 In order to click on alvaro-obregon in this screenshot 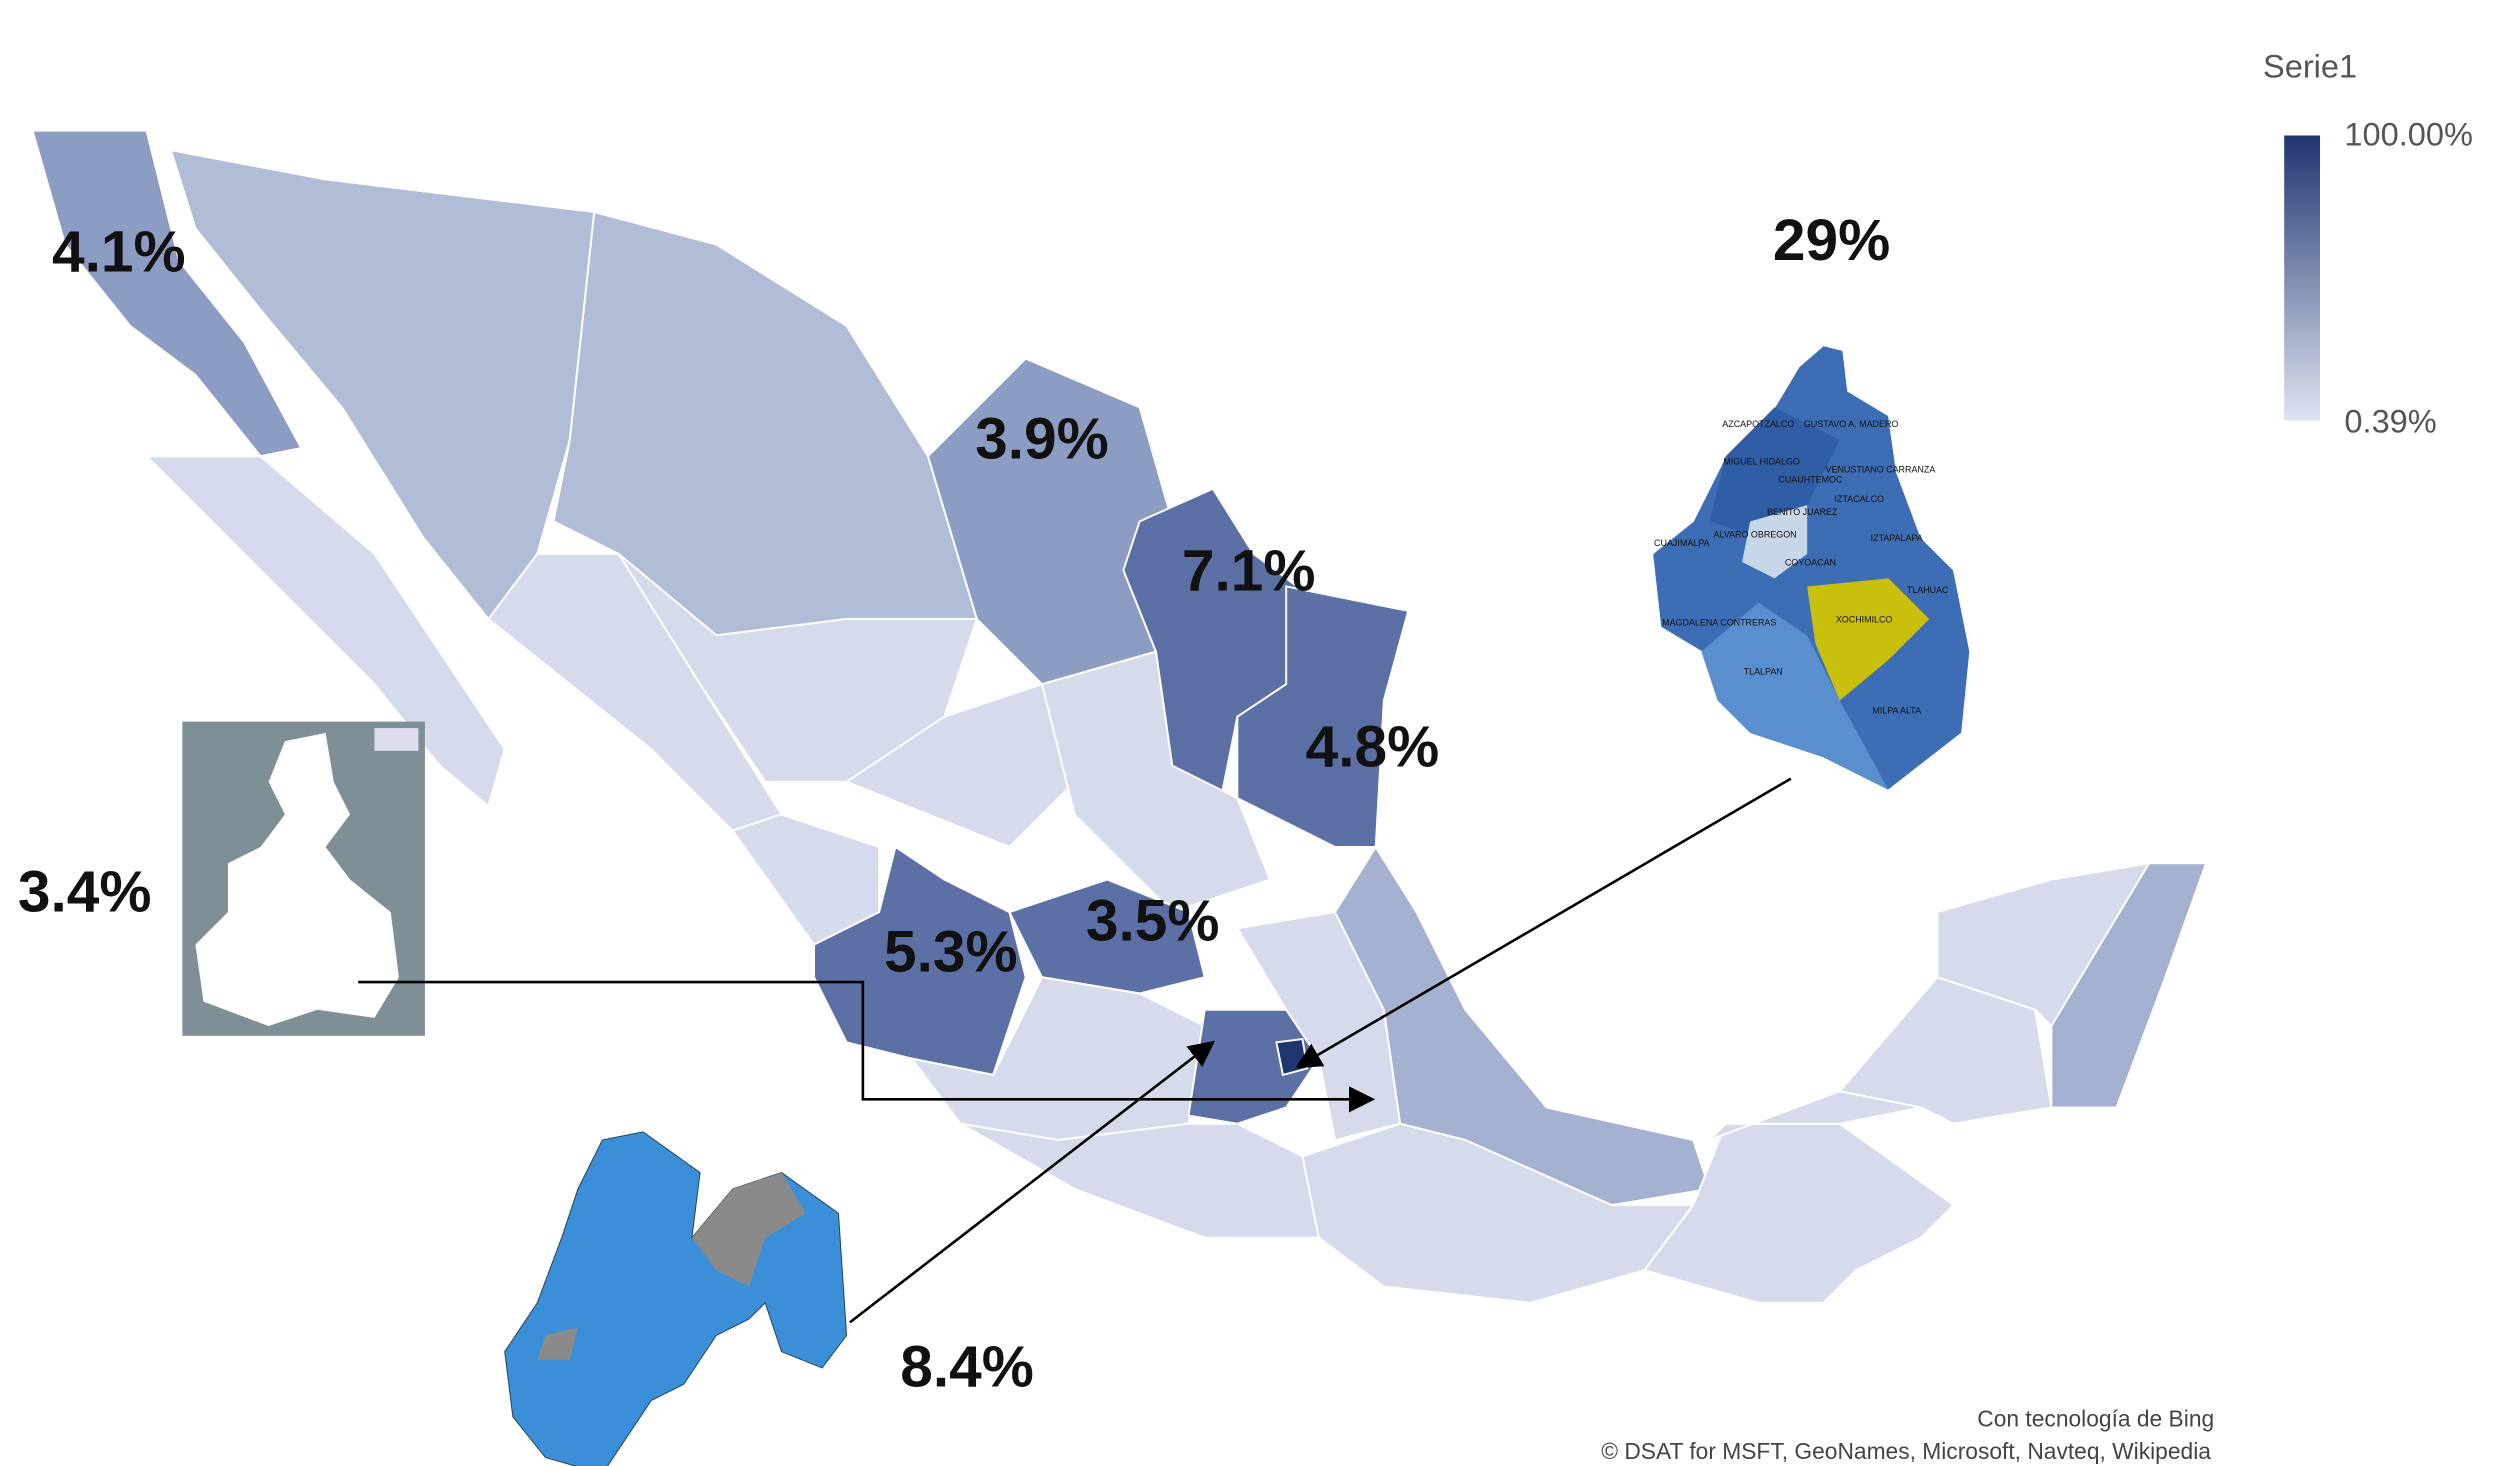, I will do `click(1775, 542)`.